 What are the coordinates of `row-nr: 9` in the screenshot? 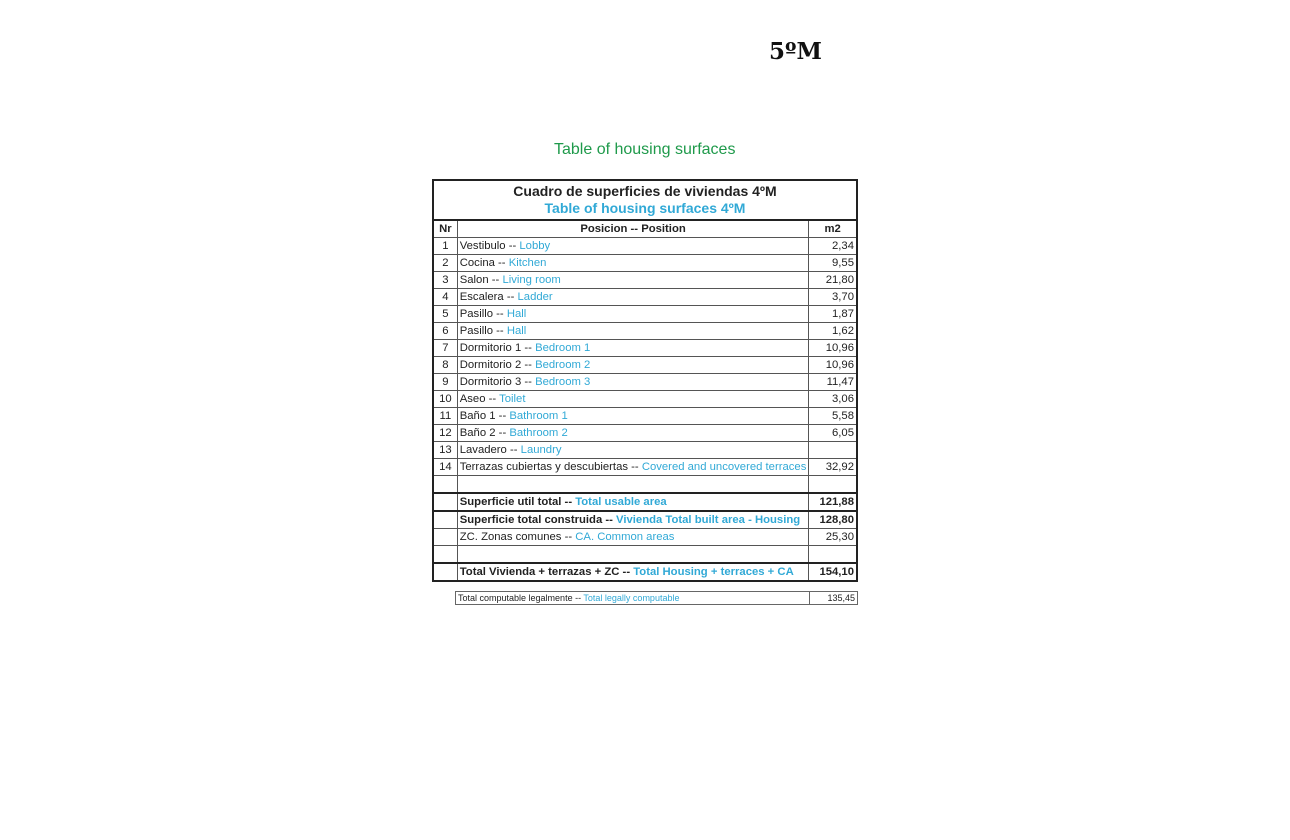 It's located at (445, 382).